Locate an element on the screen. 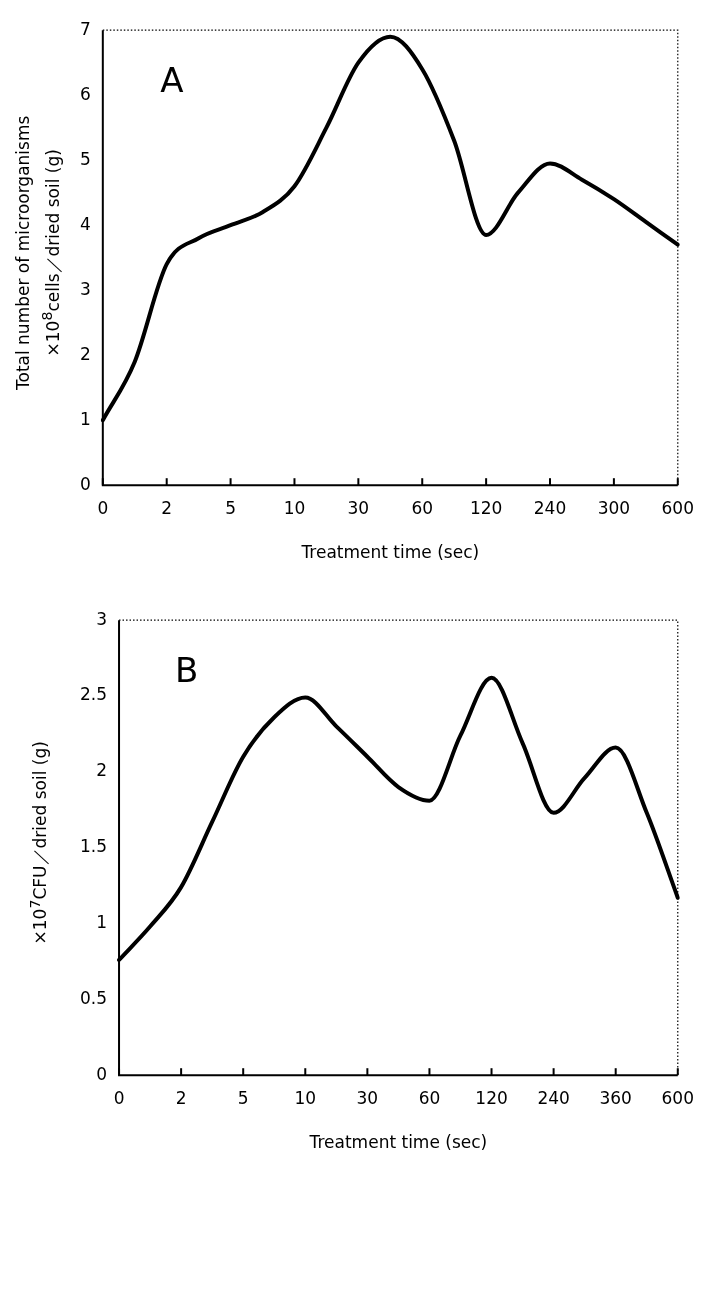 The height and width of the screenshot is (1294, 727). text: B is located at coordinates (186, 670).